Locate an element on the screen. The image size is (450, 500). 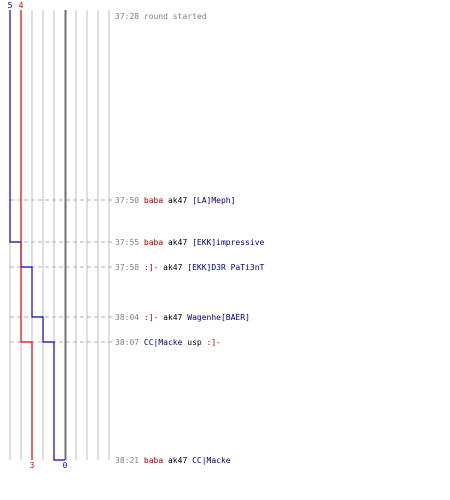
team-1-start-count: 5 is located at coordinates (10, 5).